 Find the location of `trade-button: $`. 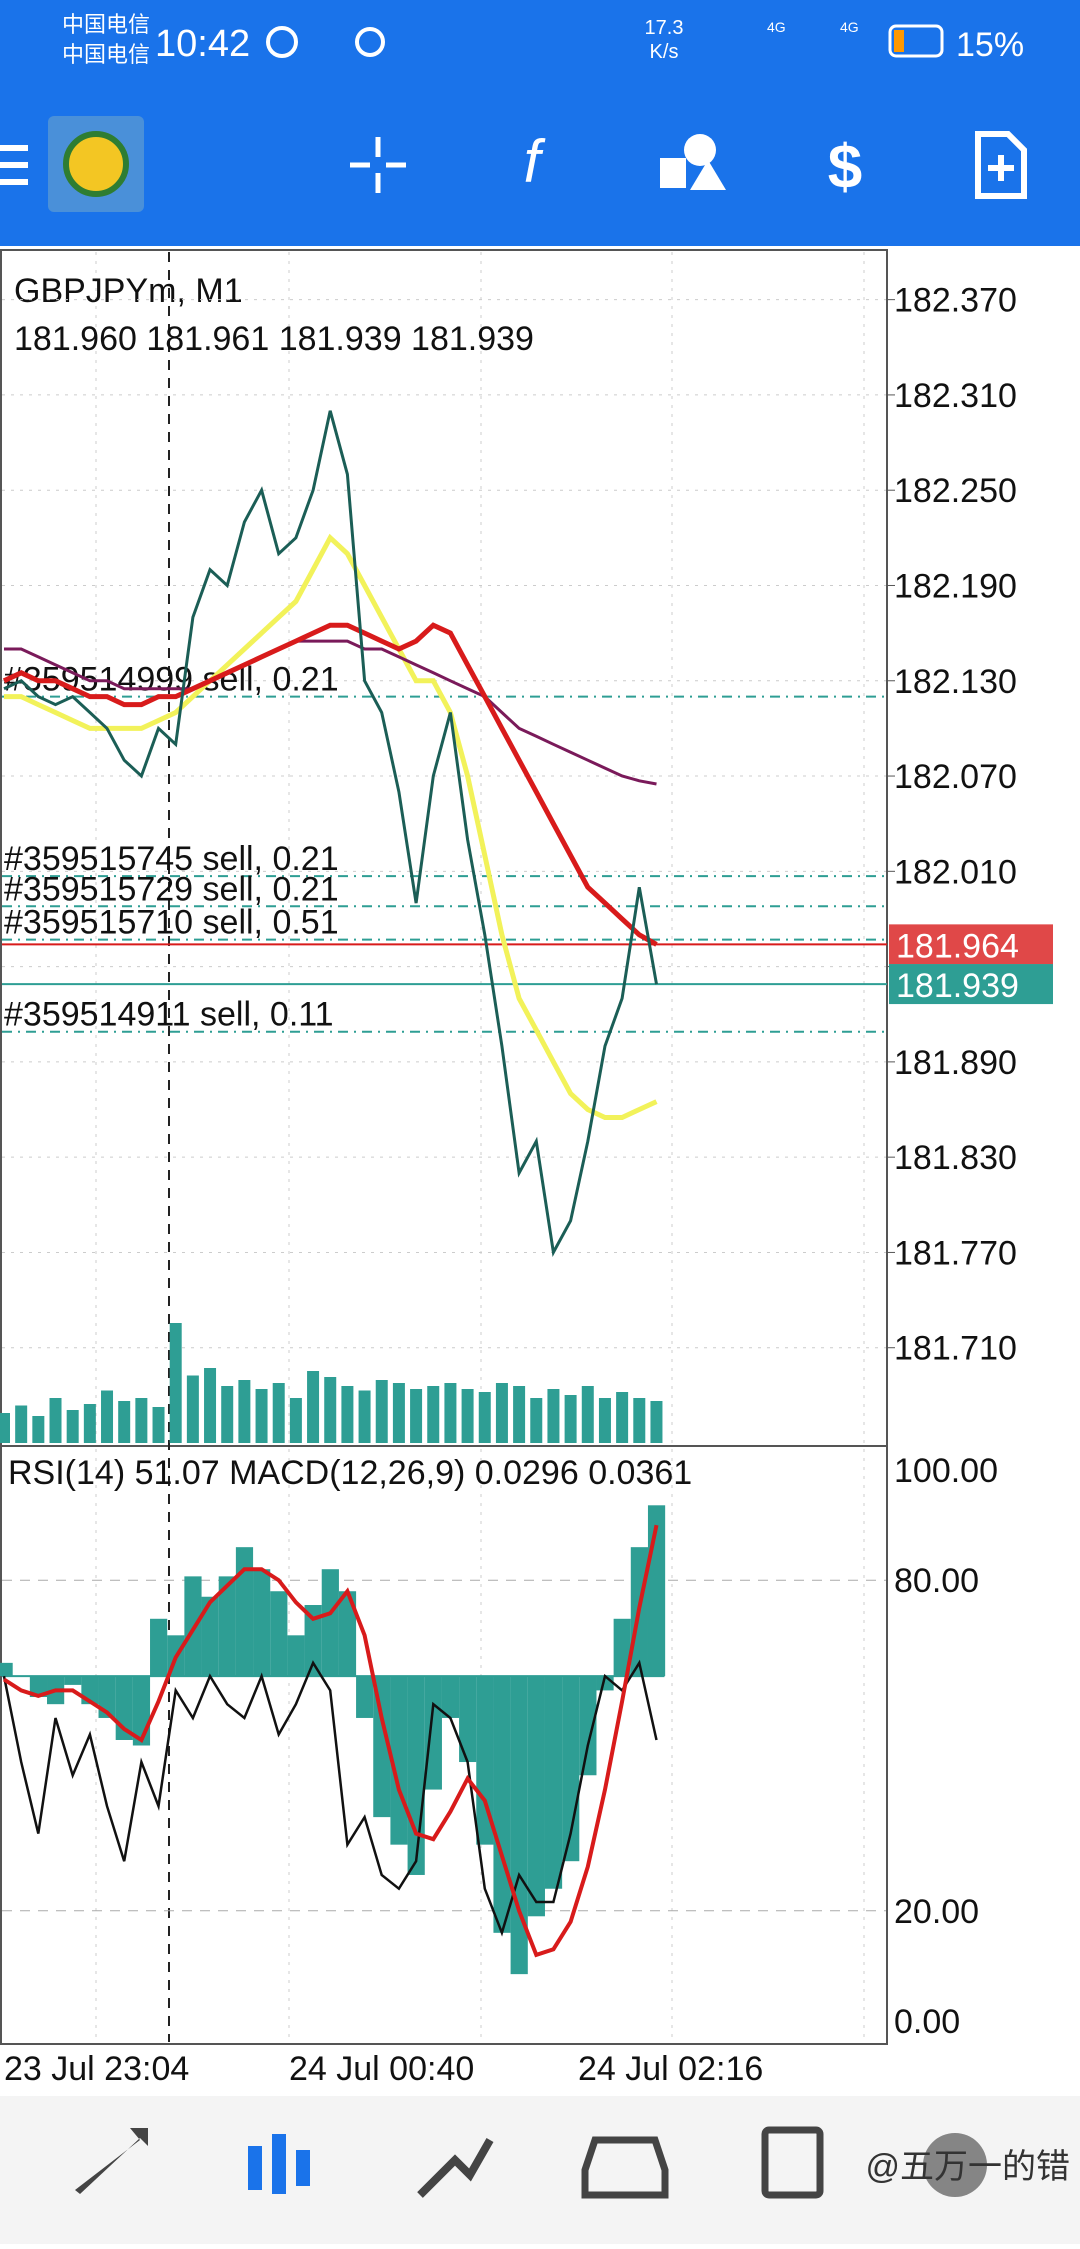

trade-button: $ is located at coordinates (845, 167).